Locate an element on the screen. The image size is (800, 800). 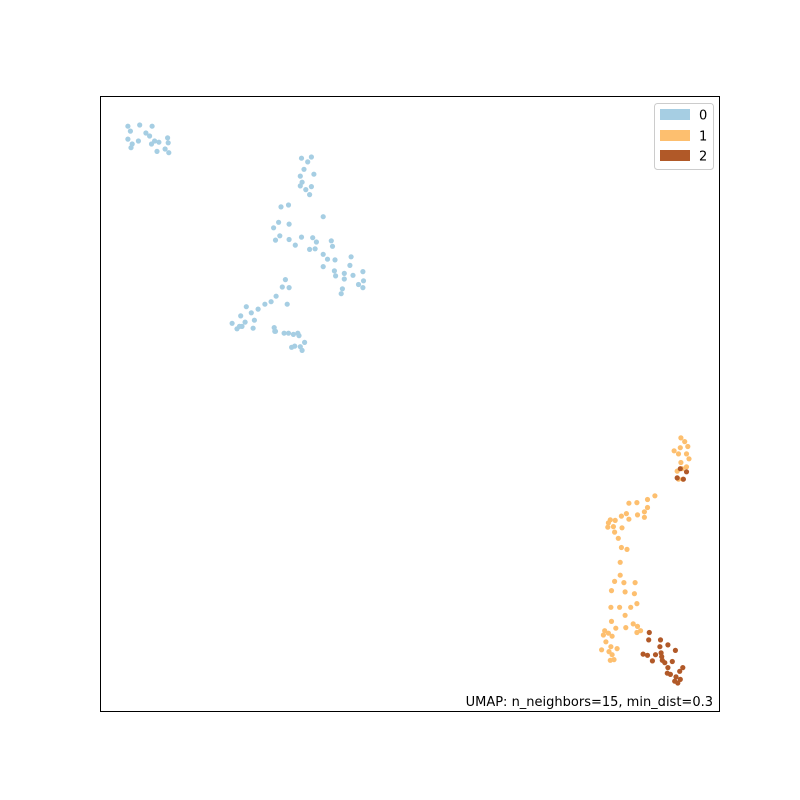
umap-parameters-annotation: UMAP: n_neighbors=15, min_dist=0.3 is located at coordinates (589, 702).